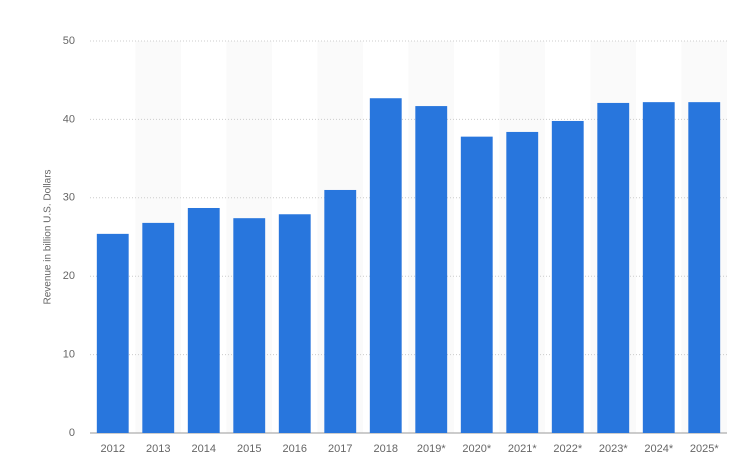 The height and width of the screenshot is (471, 732). Describe the element at coordinates (48, 236) in the screenshot. I see `y-axis-title: Revenue in billion U.S. Dollars` at that location.